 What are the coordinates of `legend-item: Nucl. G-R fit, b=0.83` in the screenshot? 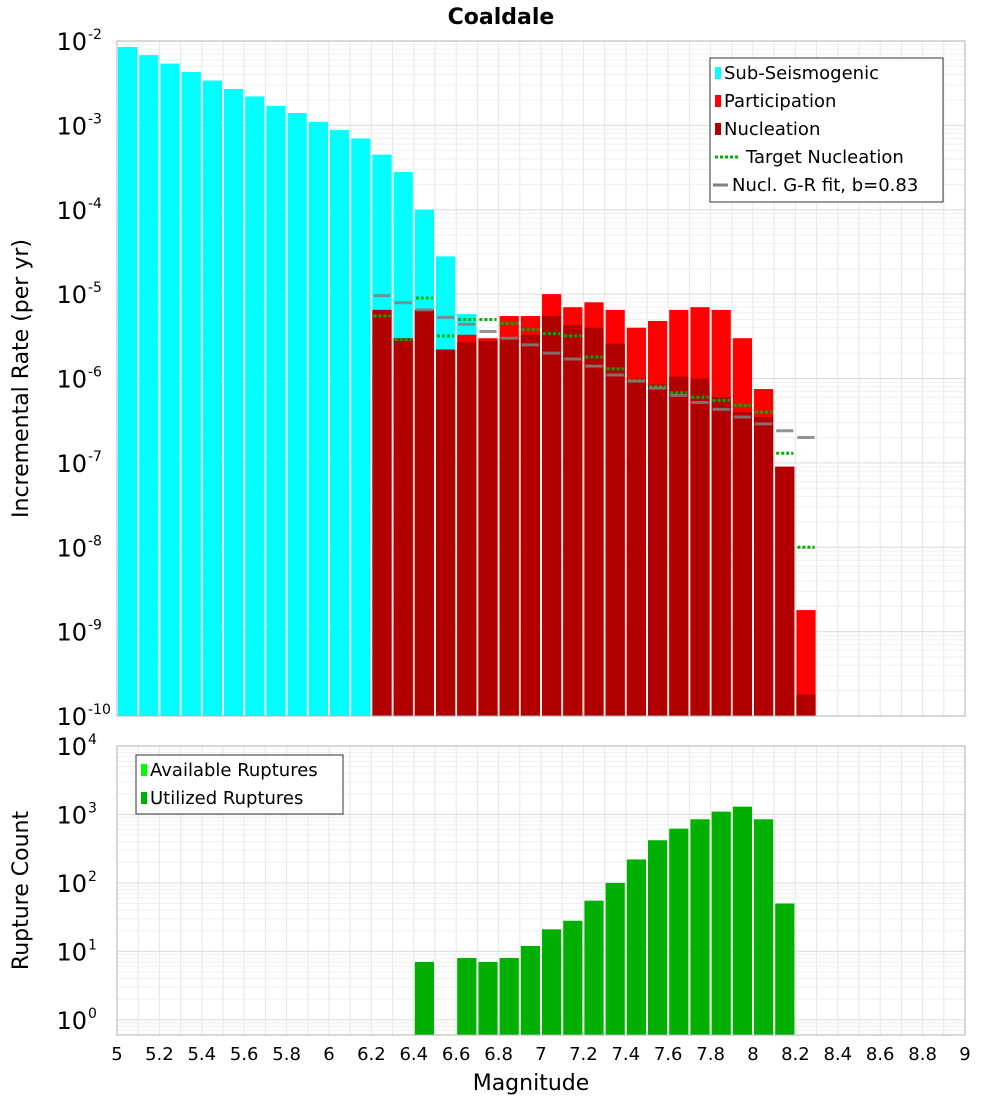 It's located at (815, 185).